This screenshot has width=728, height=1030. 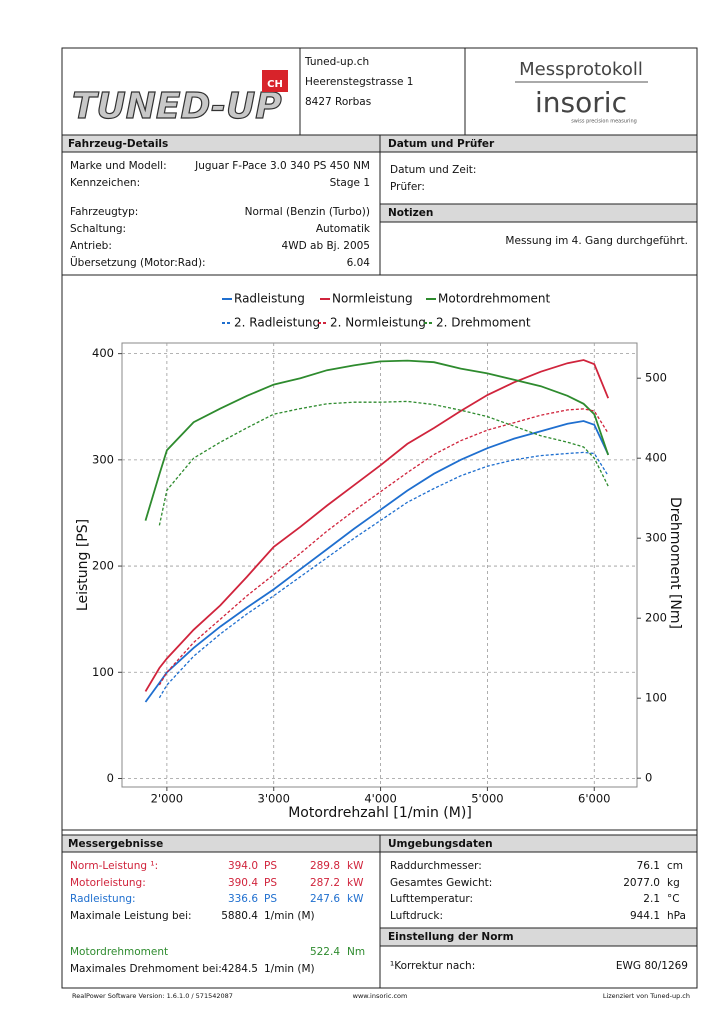 I want to click on y2-tick-label: 500, so click(x=656, y=378).